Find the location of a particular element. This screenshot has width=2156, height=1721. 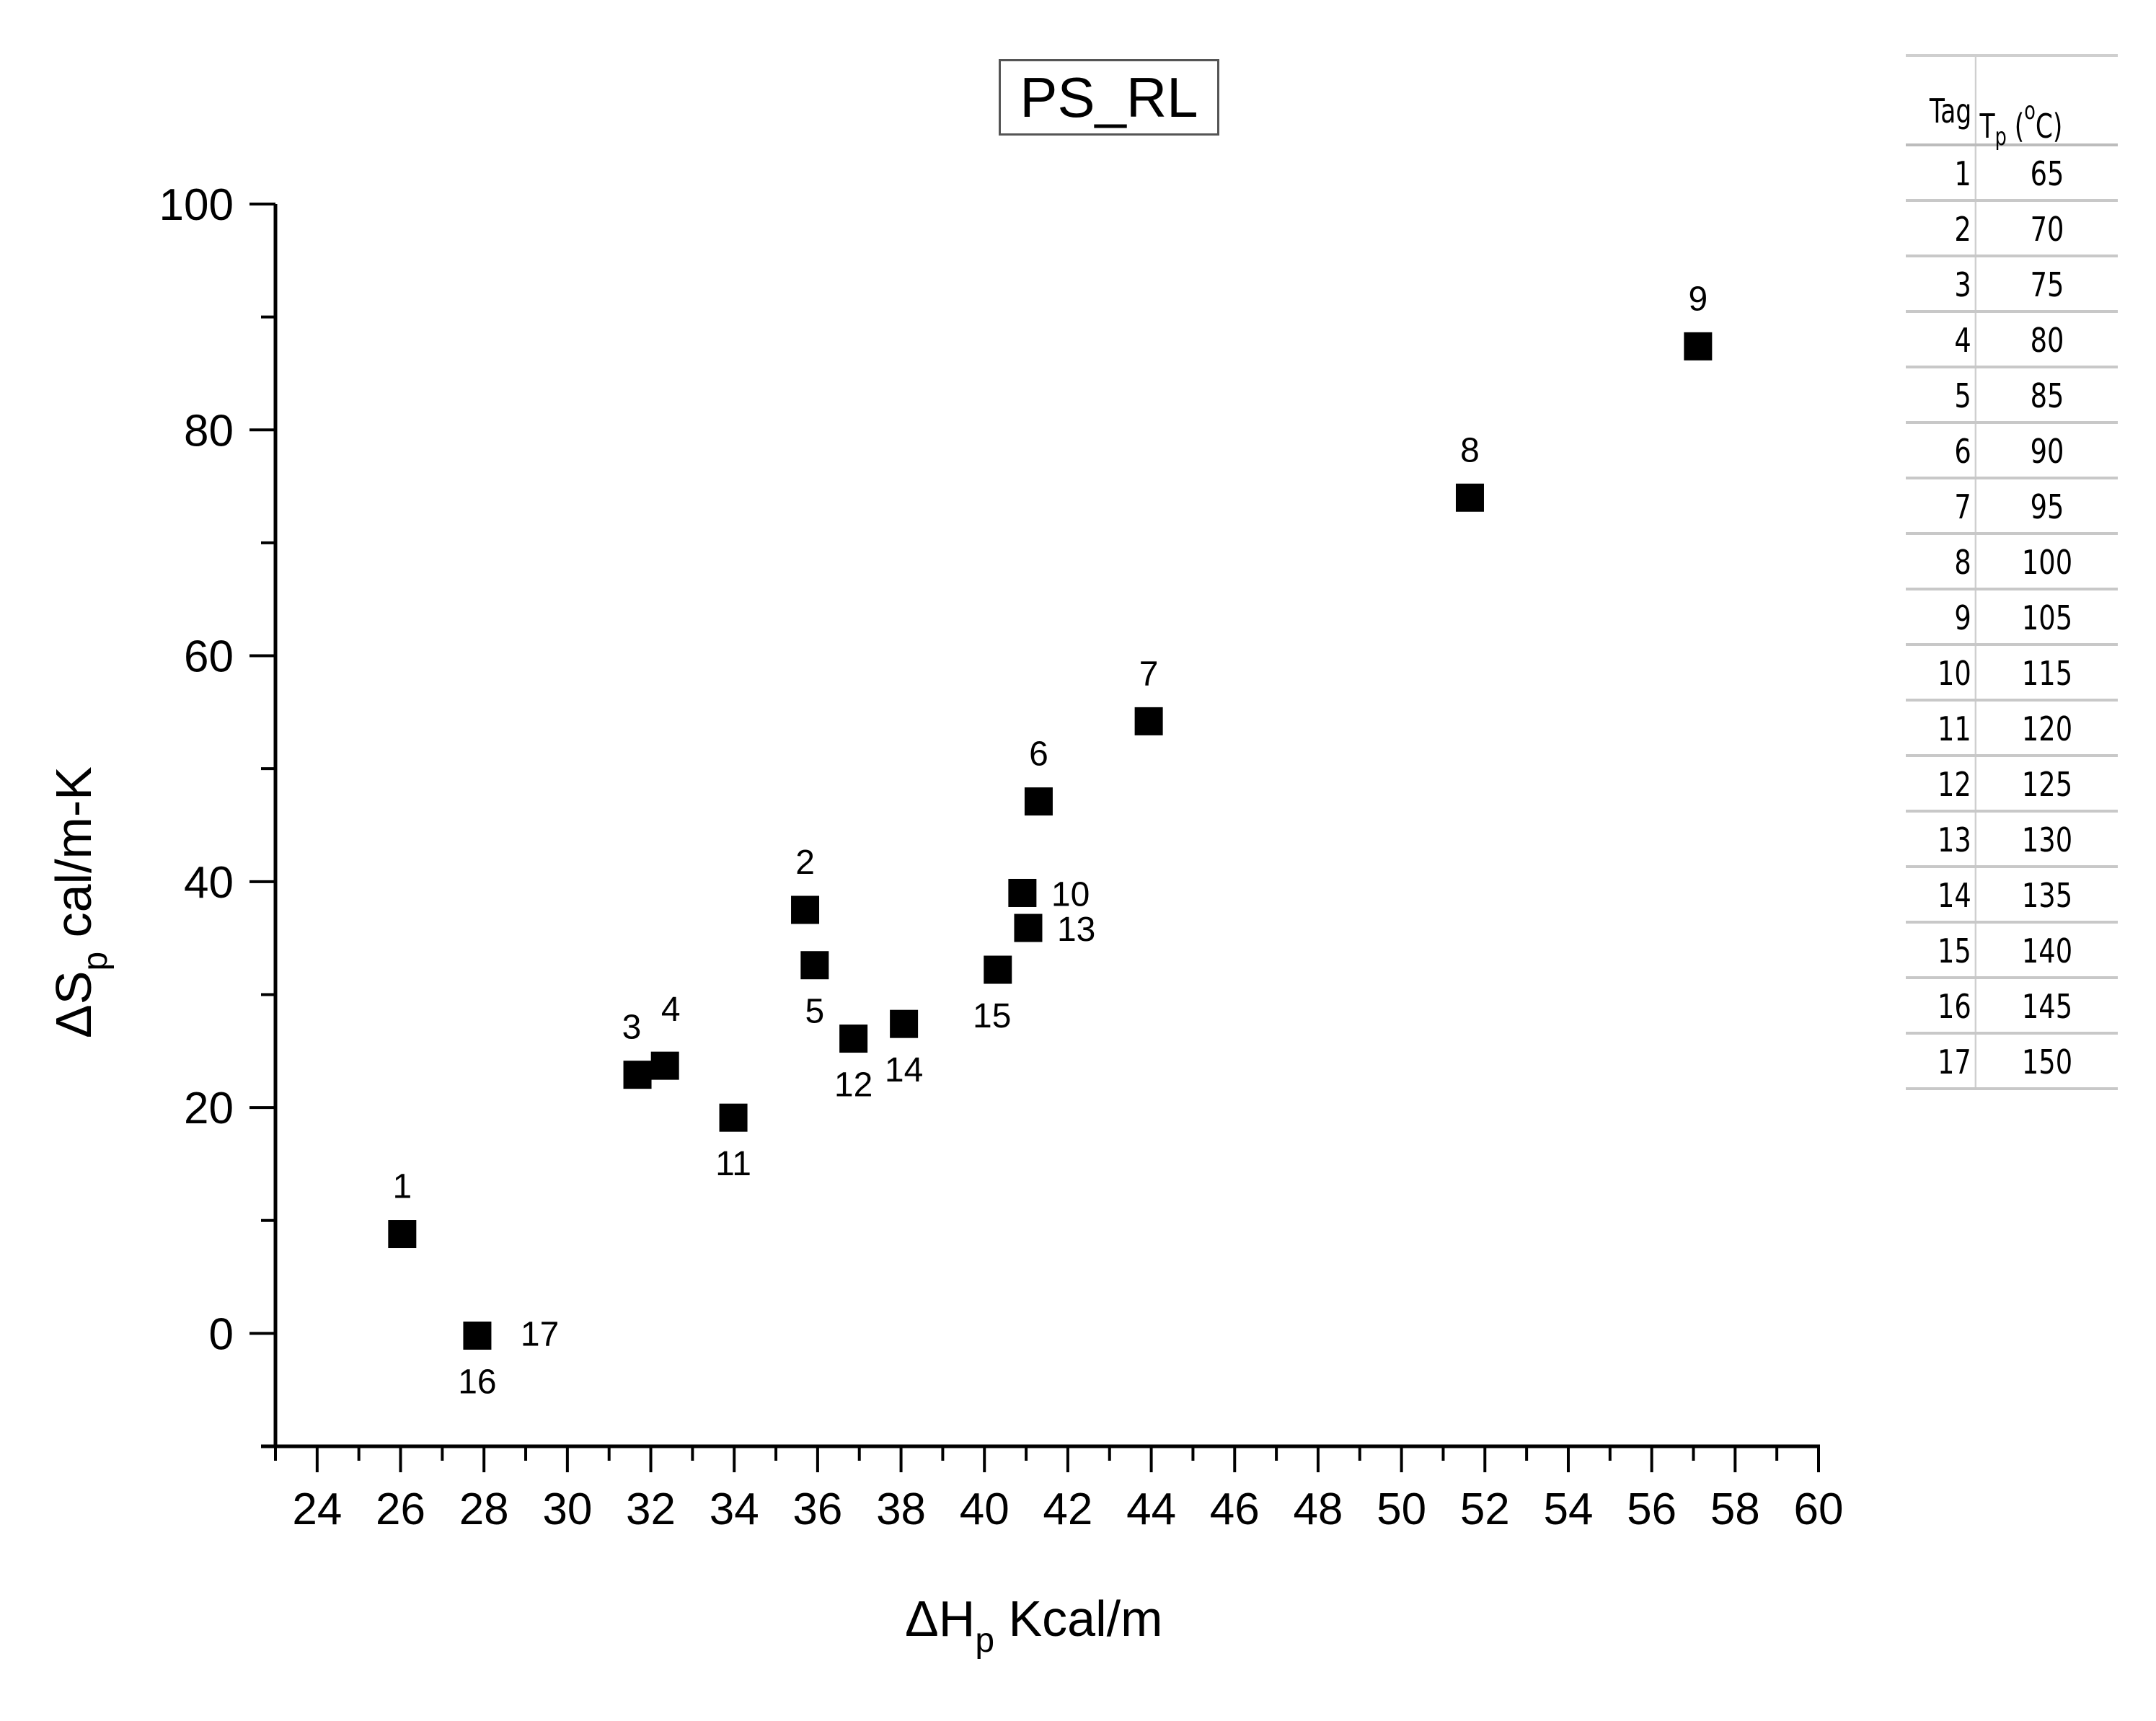

cell-tag: 13 is located at coordinates (1948, 839).